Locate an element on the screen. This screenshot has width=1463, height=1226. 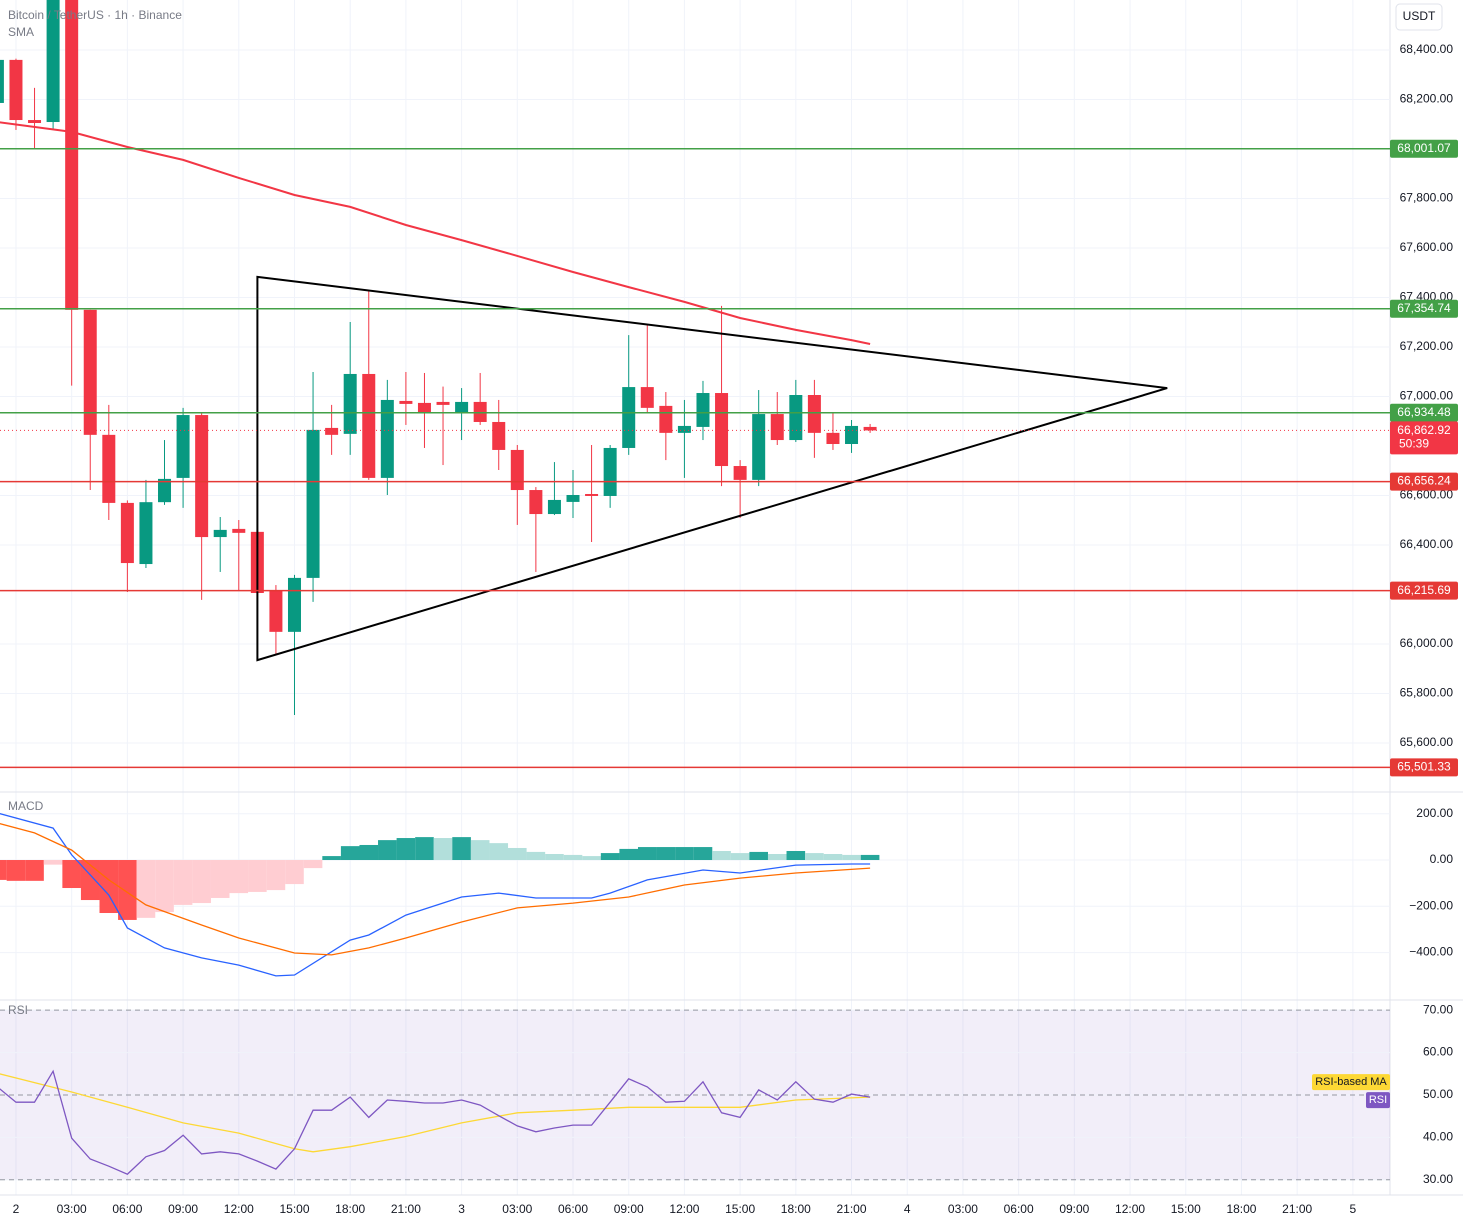
y-tick-label: 66,400.00 is located at coordinates (1427, 544).